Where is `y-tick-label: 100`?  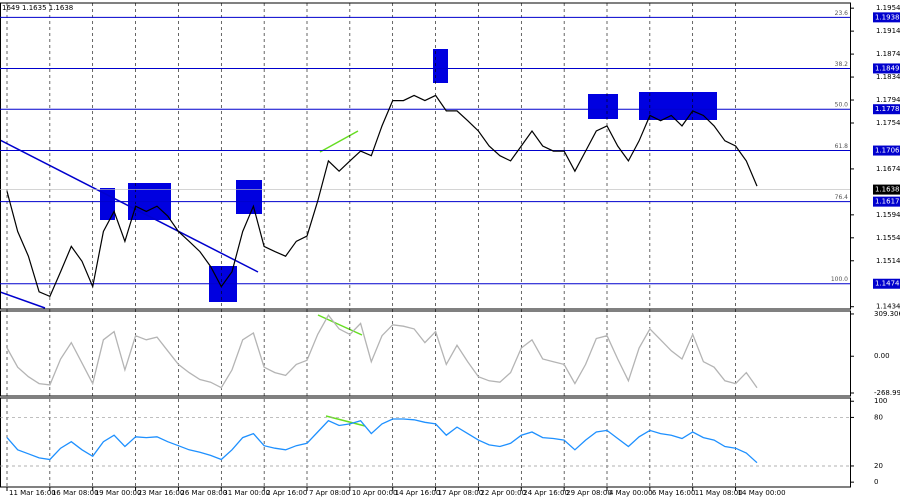 y-tick-label: 100 is located at coordinates (880, 401).